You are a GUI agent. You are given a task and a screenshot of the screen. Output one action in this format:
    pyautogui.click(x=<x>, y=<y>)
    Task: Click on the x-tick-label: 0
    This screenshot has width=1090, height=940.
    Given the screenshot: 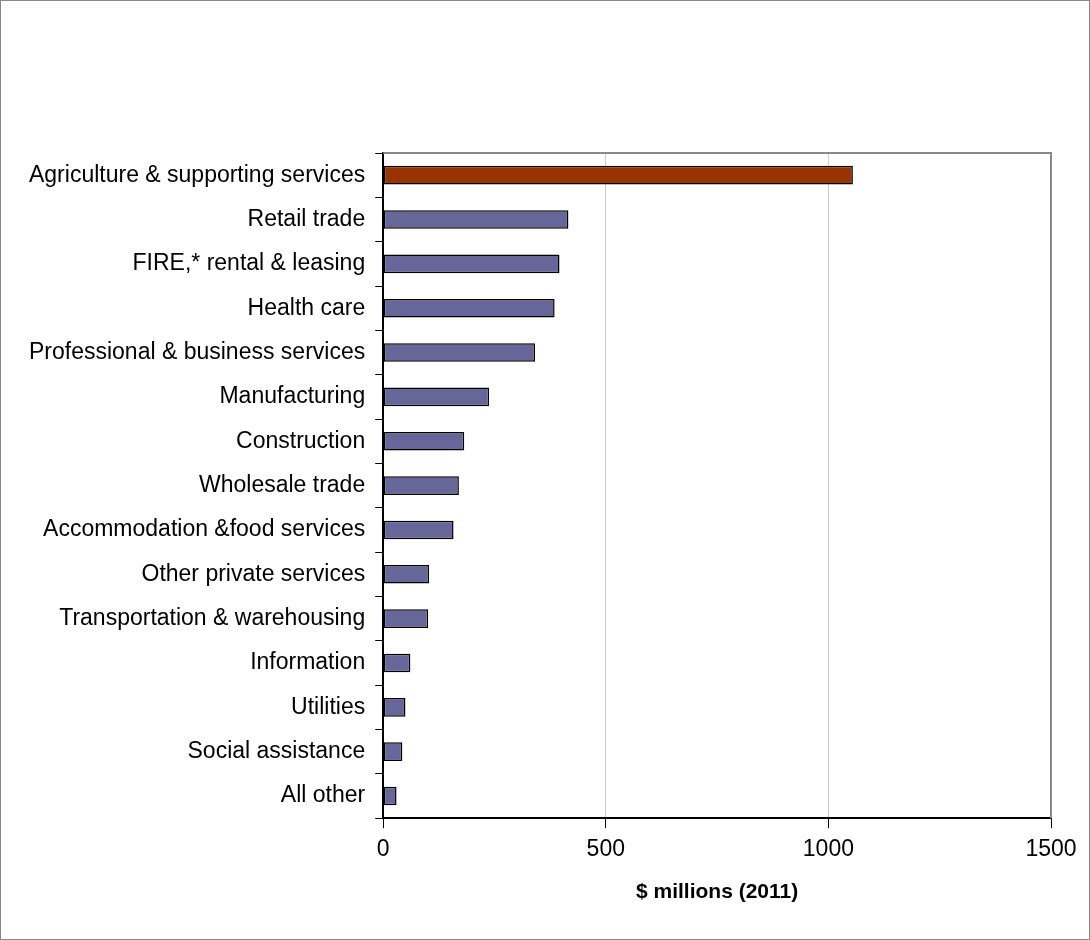 What is the action you would take?
    pyautogui.click(x=383, y=848)
    